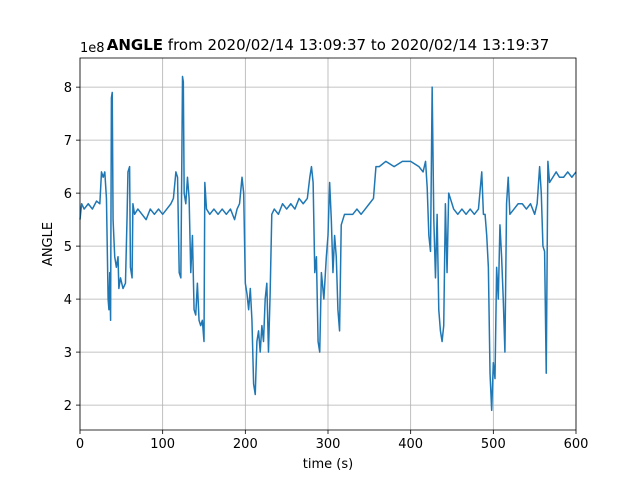  I want to click on title-variable: ANGLE, so click(135, 45).